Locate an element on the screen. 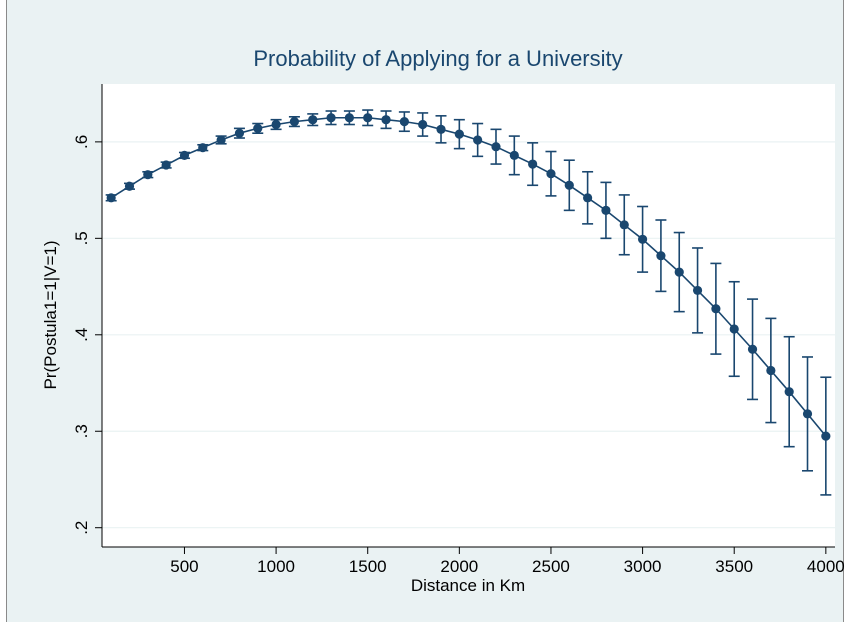  x-axis: 500 1000 1500 2000 2500 3000 3500 4000 is located at coordinates (473, 561).